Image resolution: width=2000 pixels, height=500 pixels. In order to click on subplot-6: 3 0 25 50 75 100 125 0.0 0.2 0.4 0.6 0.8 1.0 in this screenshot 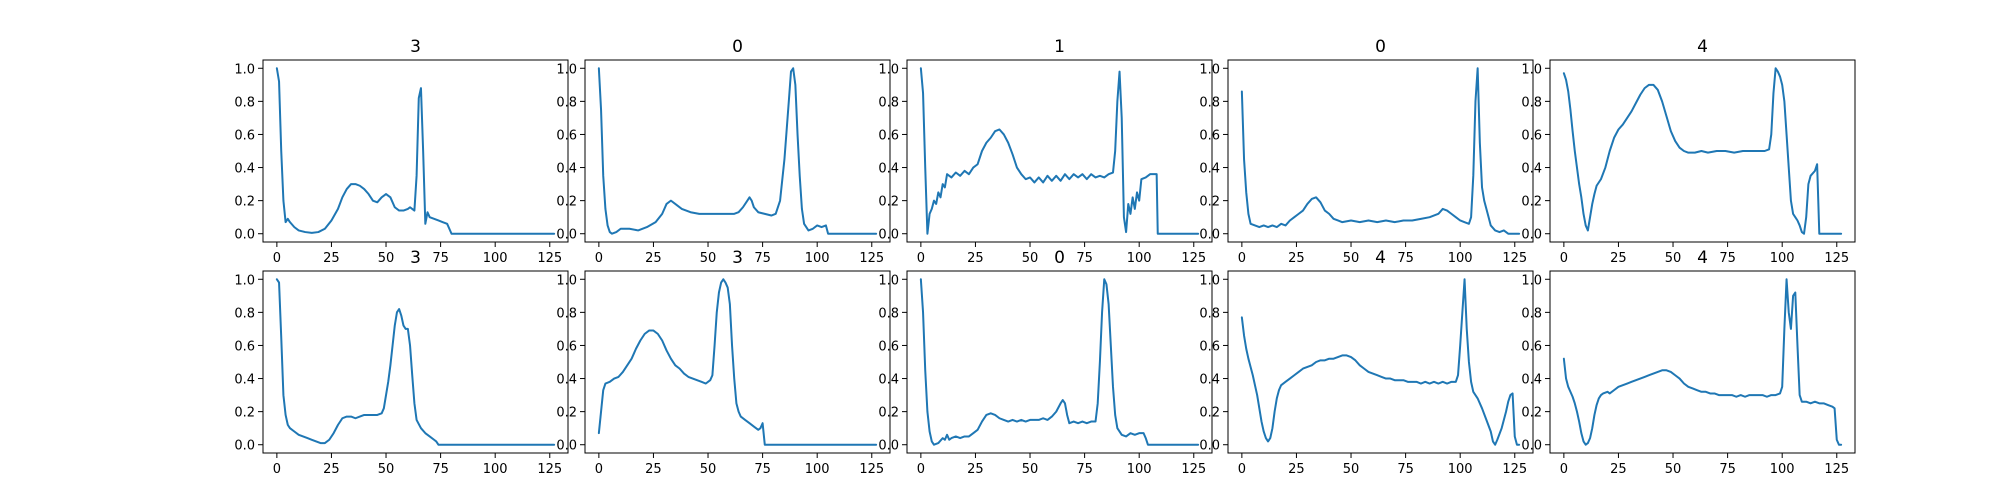, I will do `click(723, 362)`.